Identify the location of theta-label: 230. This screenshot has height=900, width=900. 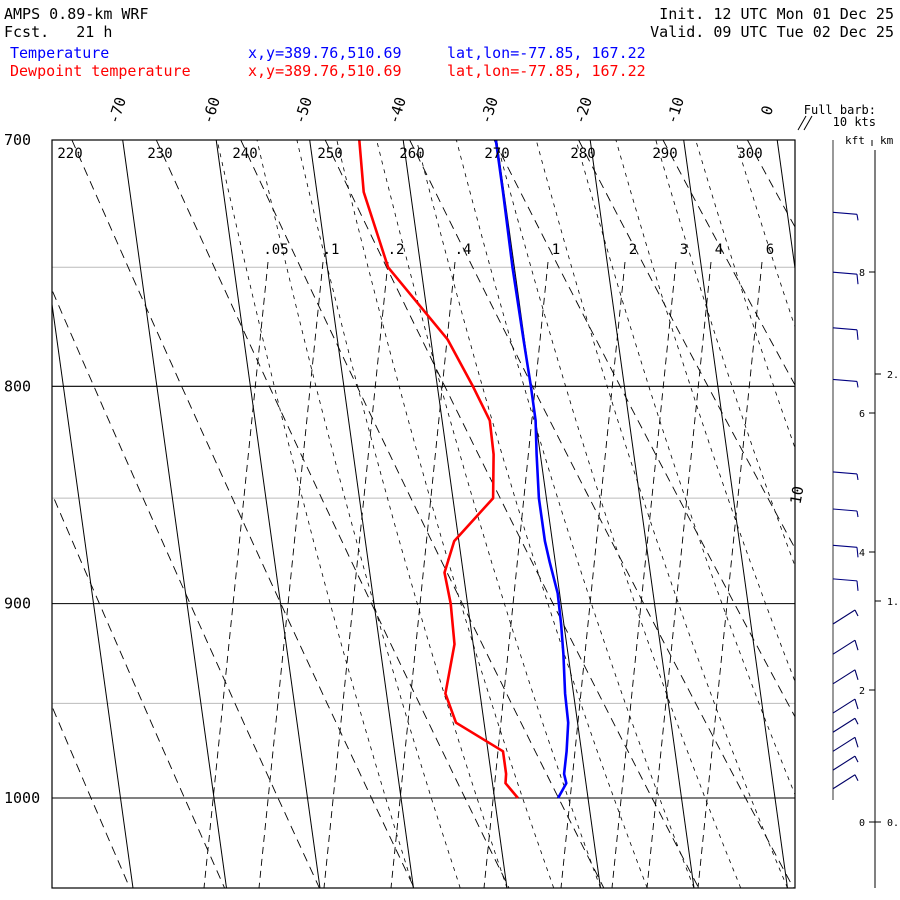
(159, 154).